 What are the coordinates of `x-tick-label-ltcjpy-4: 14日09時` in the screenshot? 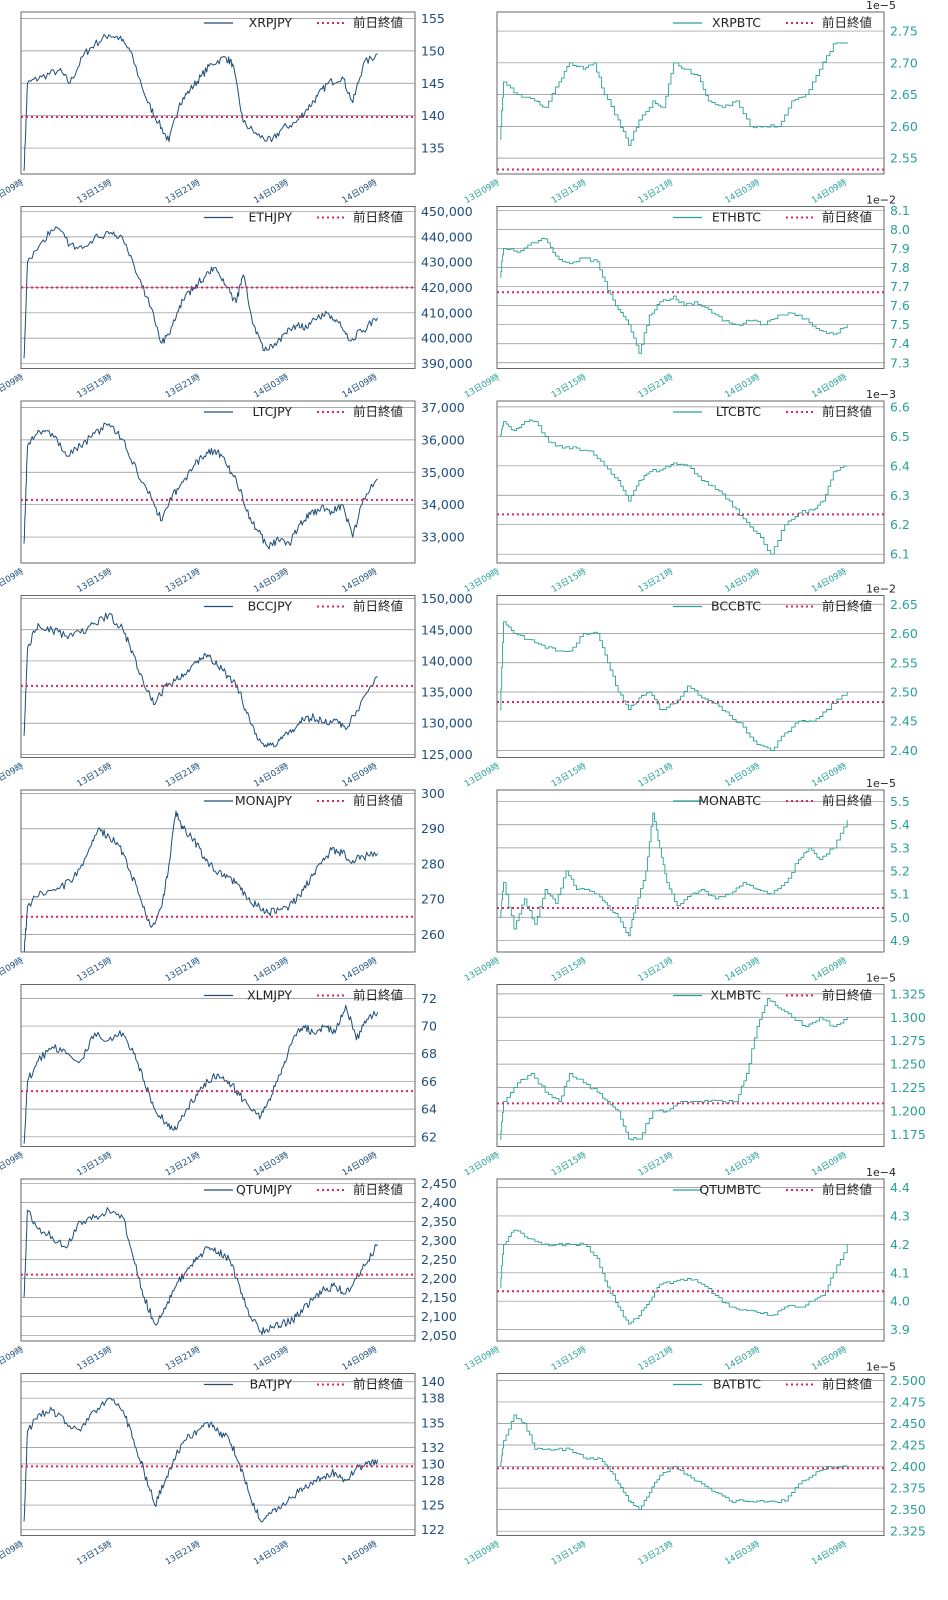 It's located at (360, 581).